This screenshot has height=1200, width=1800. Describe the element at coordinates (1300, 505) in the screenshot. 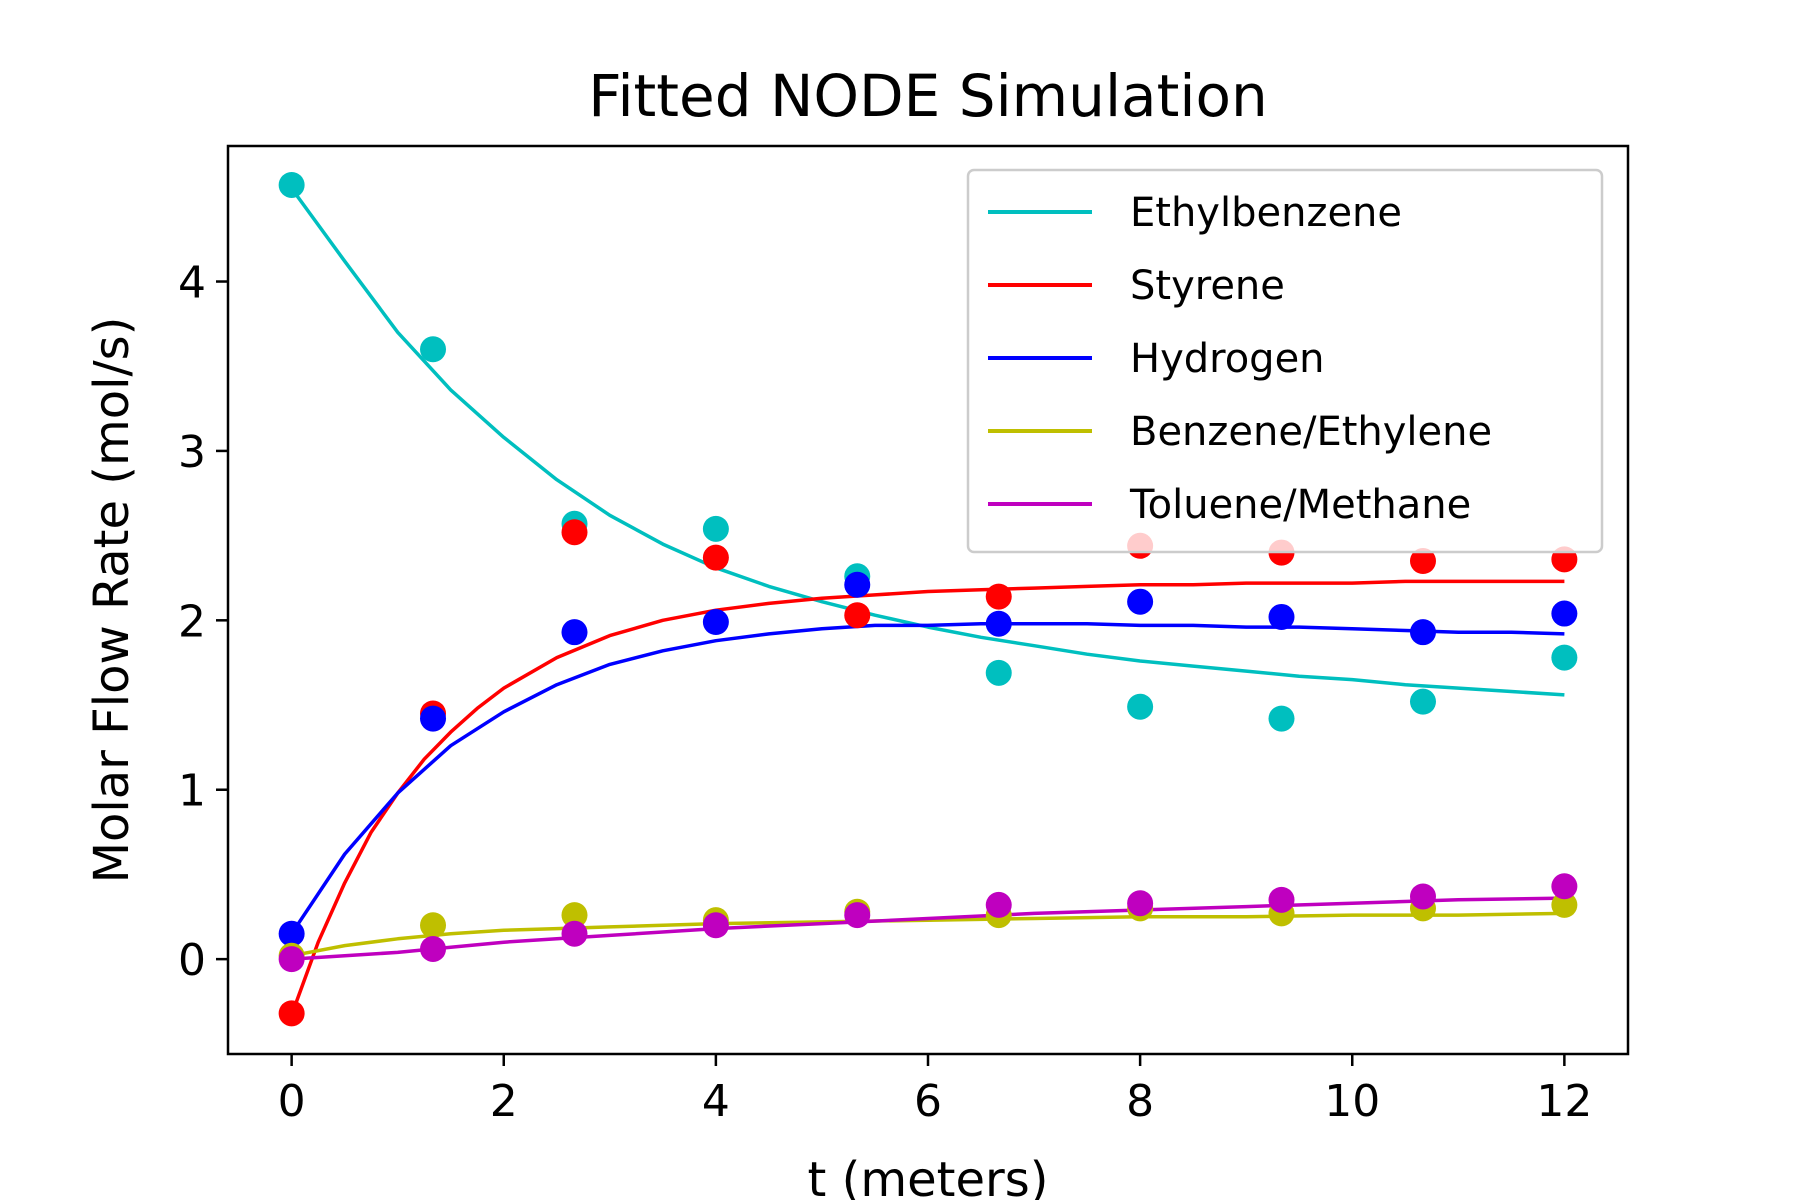

I see `legend-label: Toluene/Methane` at that location.